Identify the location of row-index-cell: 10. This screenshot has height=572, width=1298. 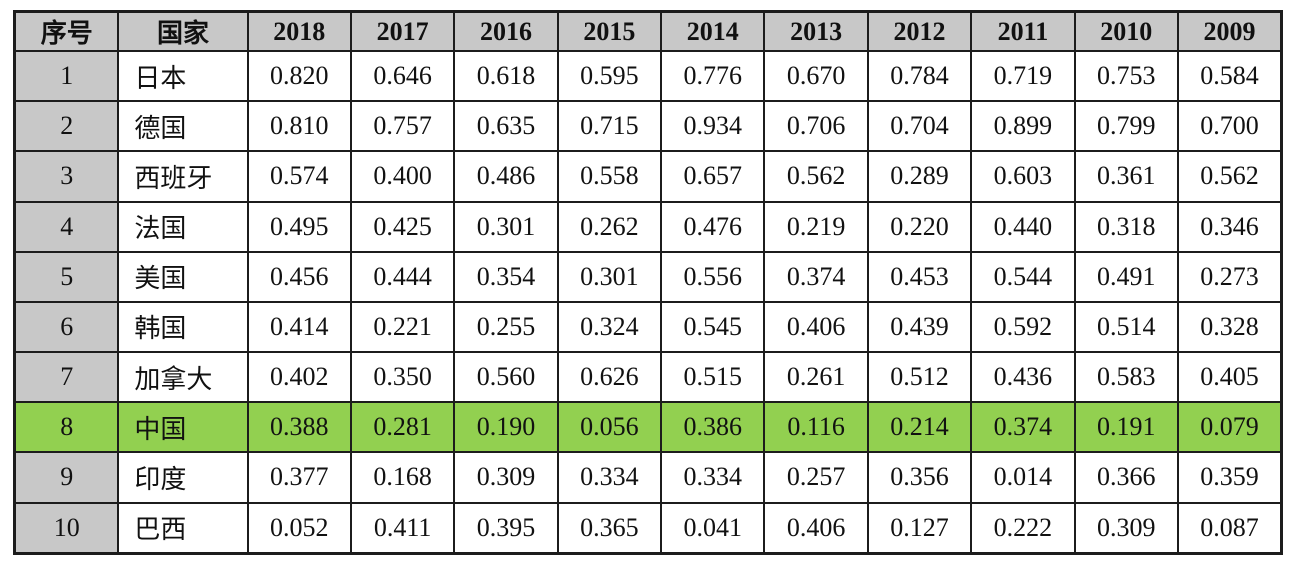
(66, 528).